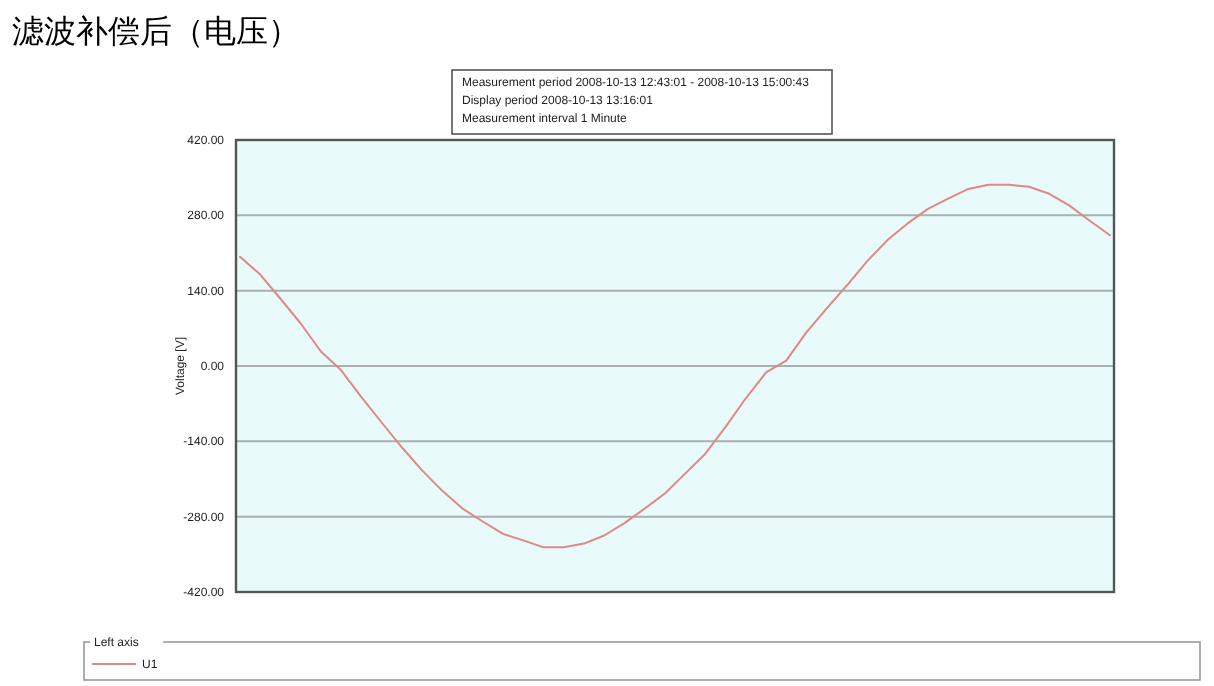 This screenshot has height=686, width=1214. I want to click on chart-title: 滤波补偿后（电压）, so click(156, 31).